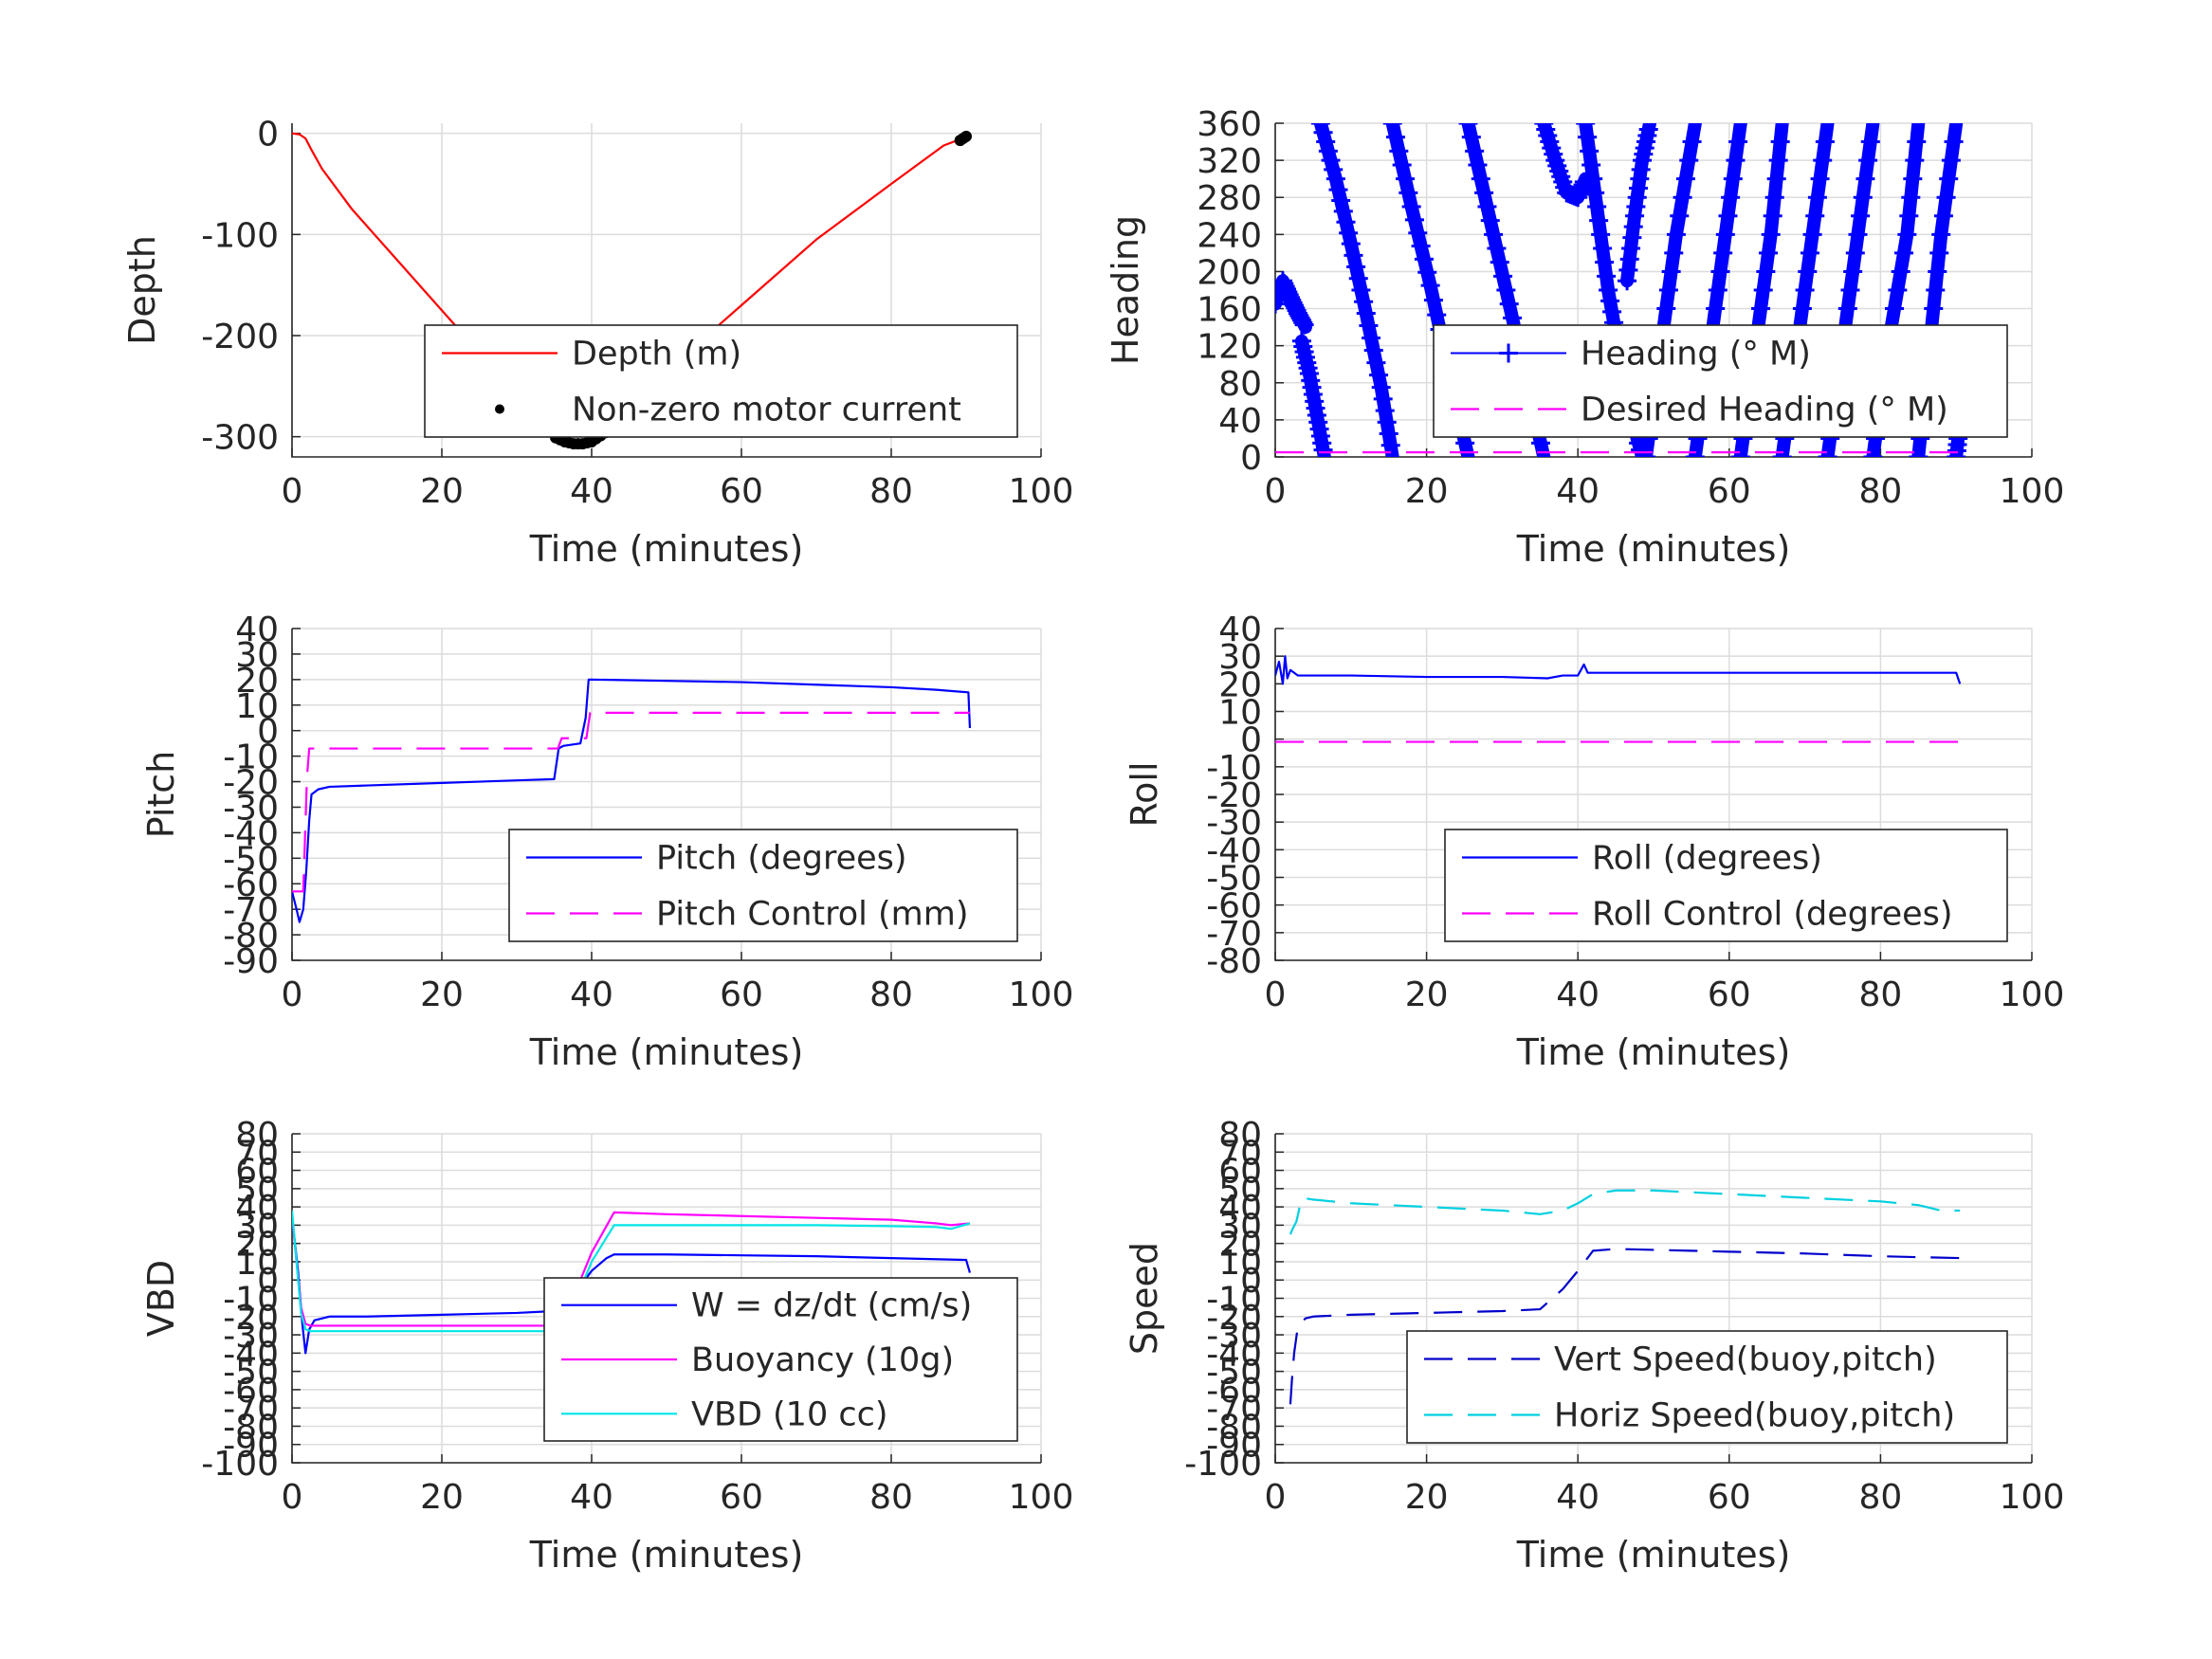 This screenshot has width=2212, height=1659. What do you see at coordinates (1229, 347) in the screenshot?
I see `y-tick-label: 120` at bounding box center [1229, 347].